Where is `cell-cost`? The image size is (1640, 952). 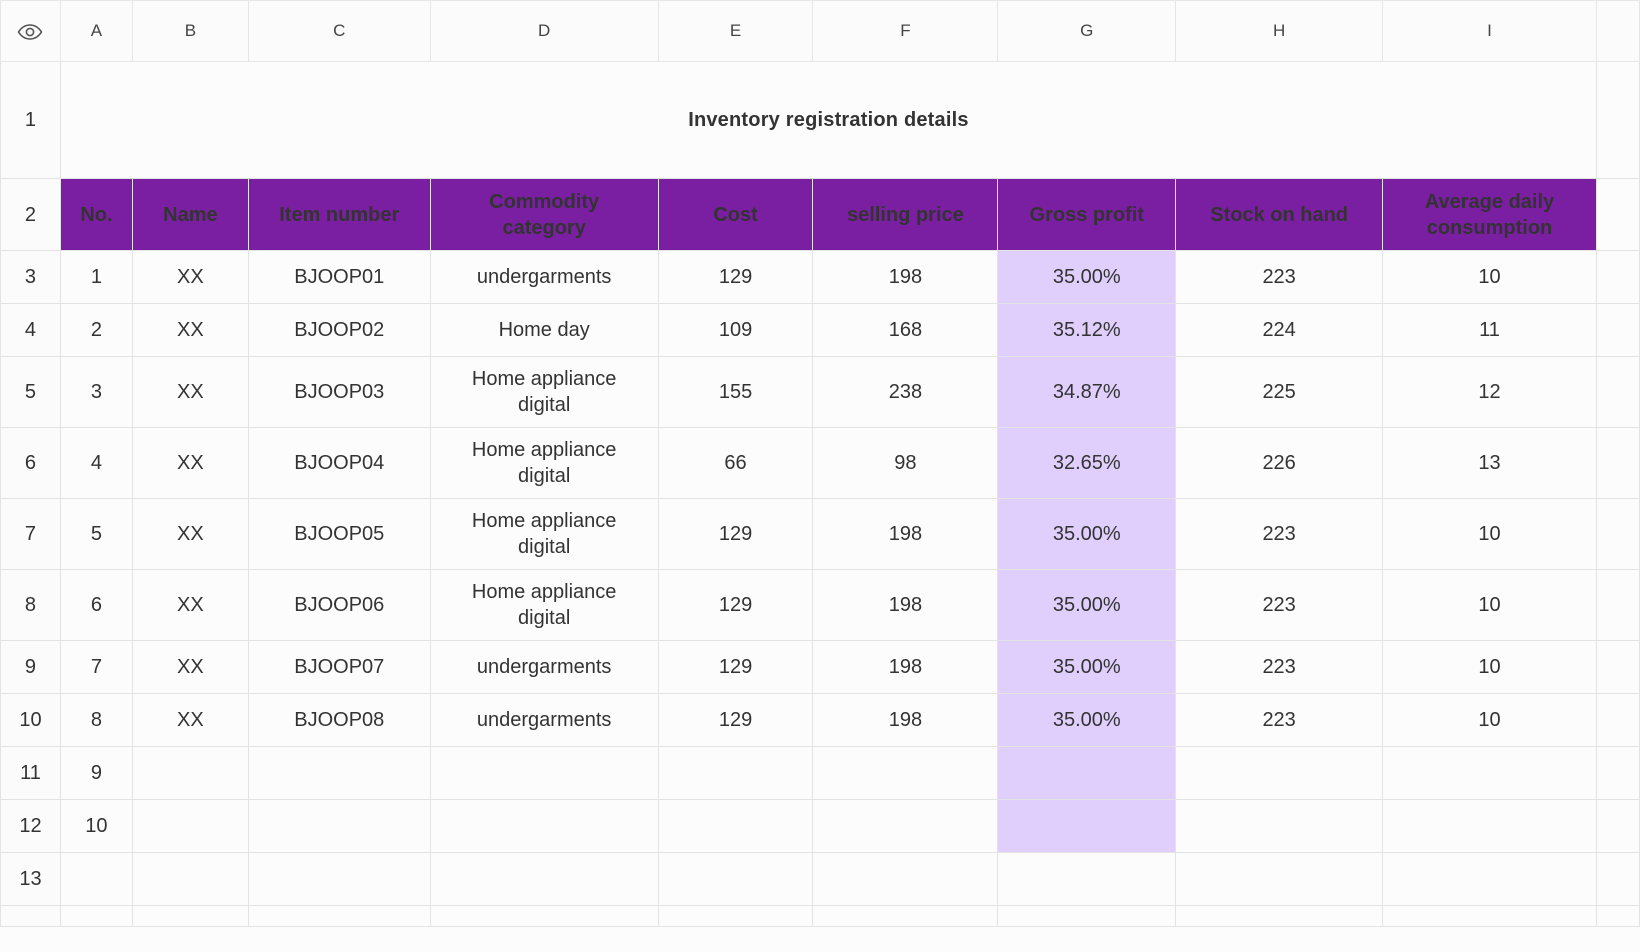
cell-cost is located at coordinates (735, 826).